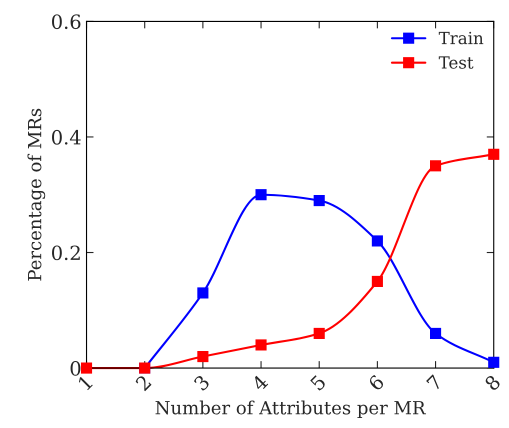 The height and width of the screenshot is (428, 509). I want to click on x-tick-label: 2, so click(143, 383).